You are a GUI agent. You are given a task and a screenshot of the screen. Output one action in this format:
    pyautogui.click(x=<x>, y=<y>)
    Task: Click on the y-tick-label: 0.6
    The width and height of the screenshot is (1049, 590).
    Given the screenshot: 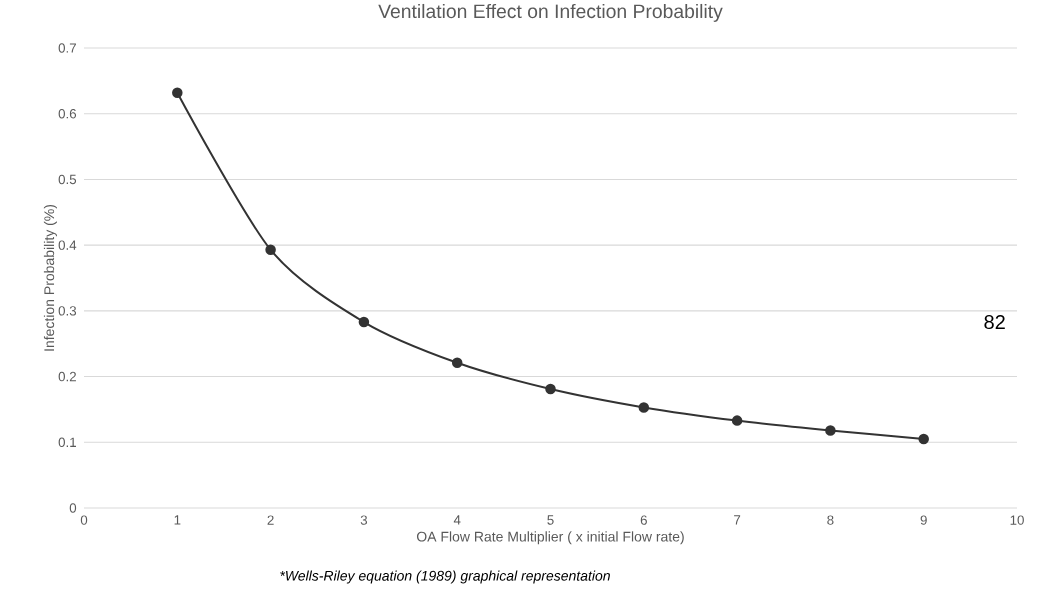 What is the action you would take?
    pyautogui.click(x=67, y=114)
    